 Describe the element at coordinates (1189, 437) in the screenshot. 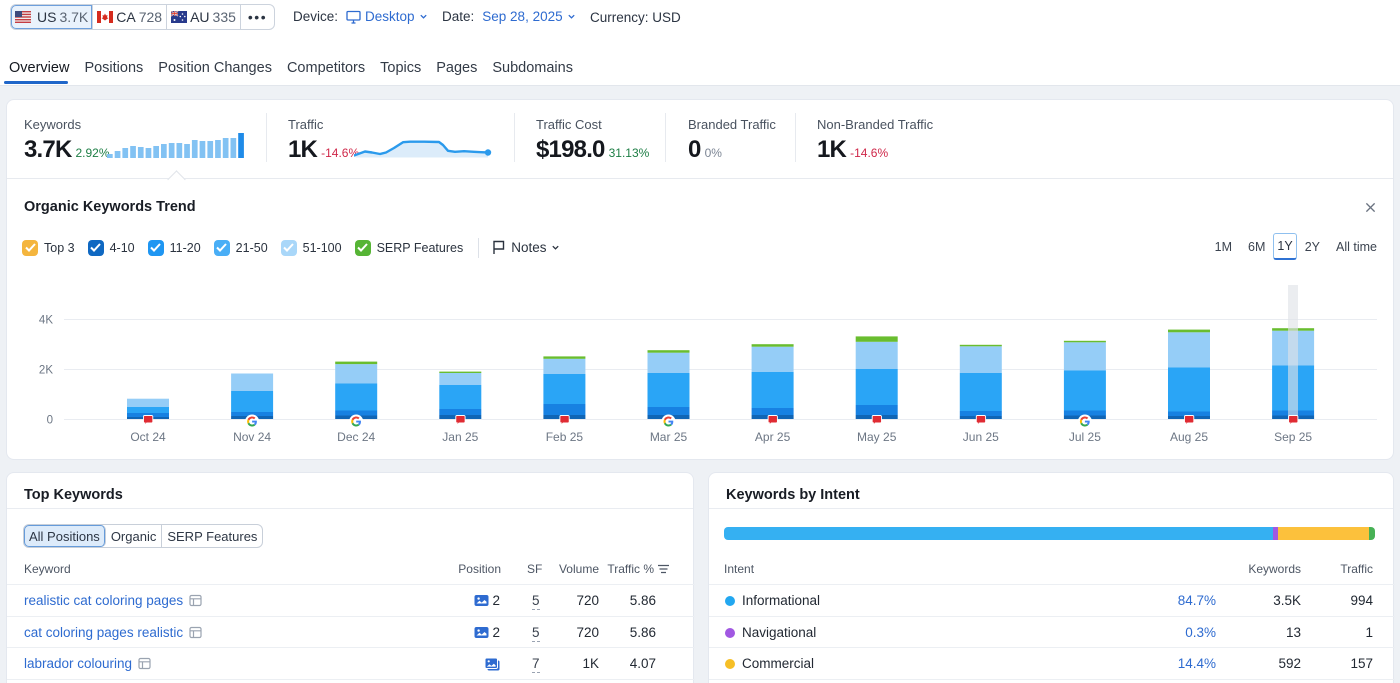

I see `svg-text: Aug 25` at that location.